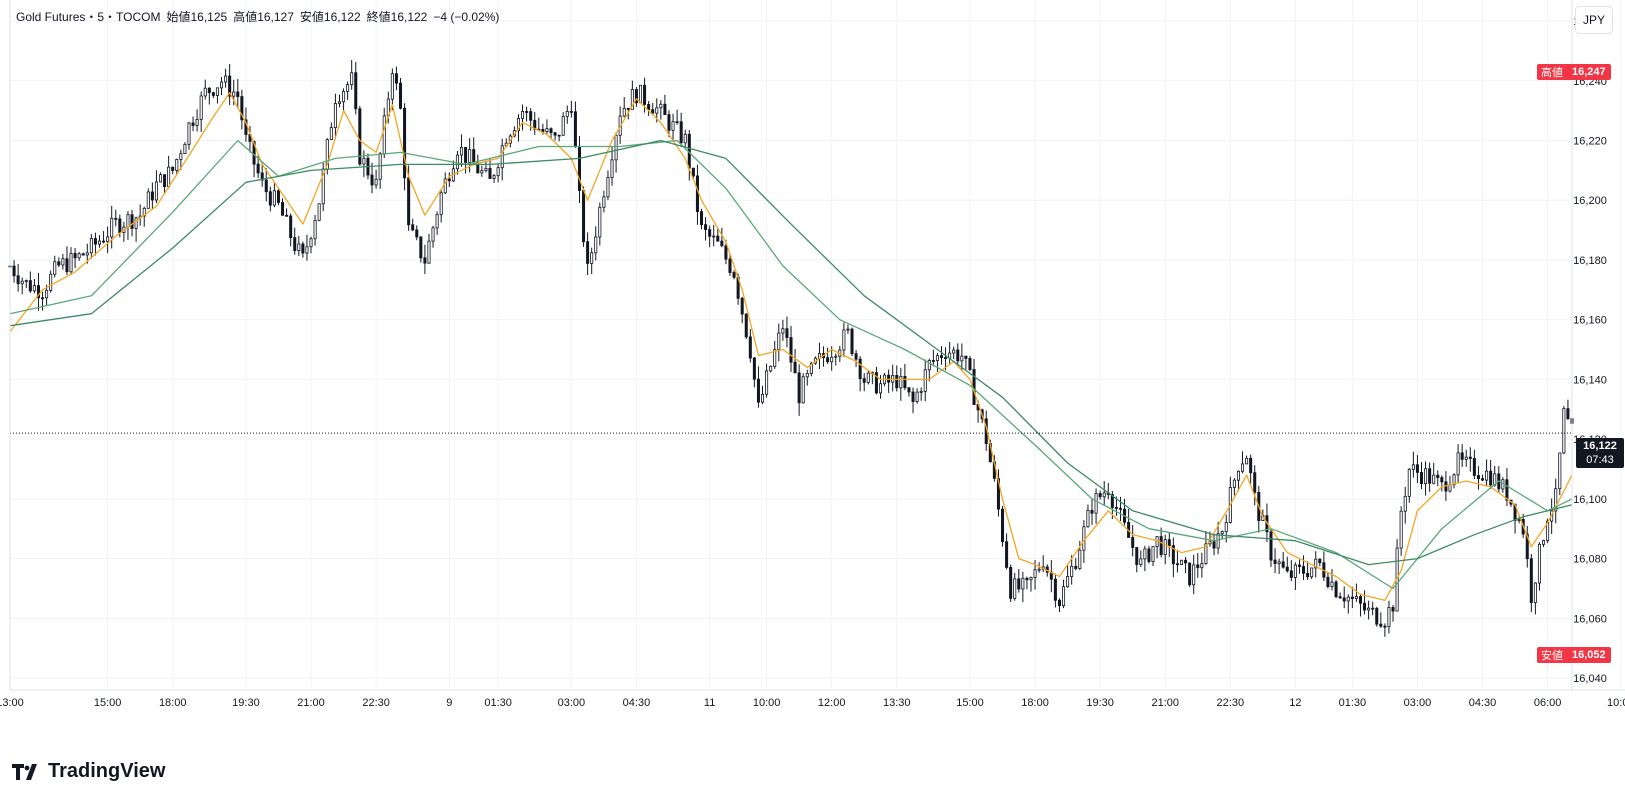 The height and width of the screenshot is (790, 1625). I want to click on y-tick-label: 16,160, so click(1590, 321).